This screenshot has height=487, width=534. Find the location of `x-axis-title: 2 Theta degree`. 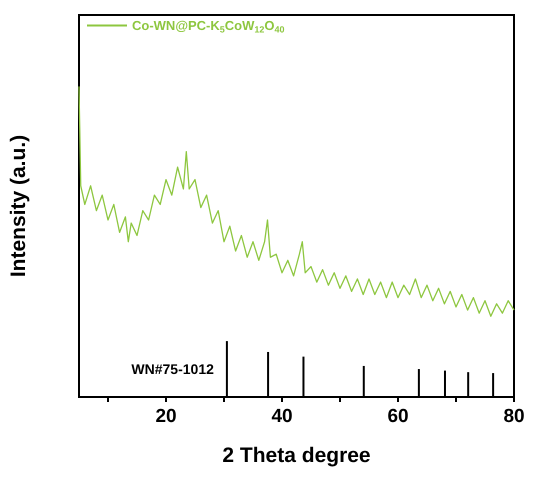

x-axis-title: 2 Theta degree is located at coordinates (296, 455).